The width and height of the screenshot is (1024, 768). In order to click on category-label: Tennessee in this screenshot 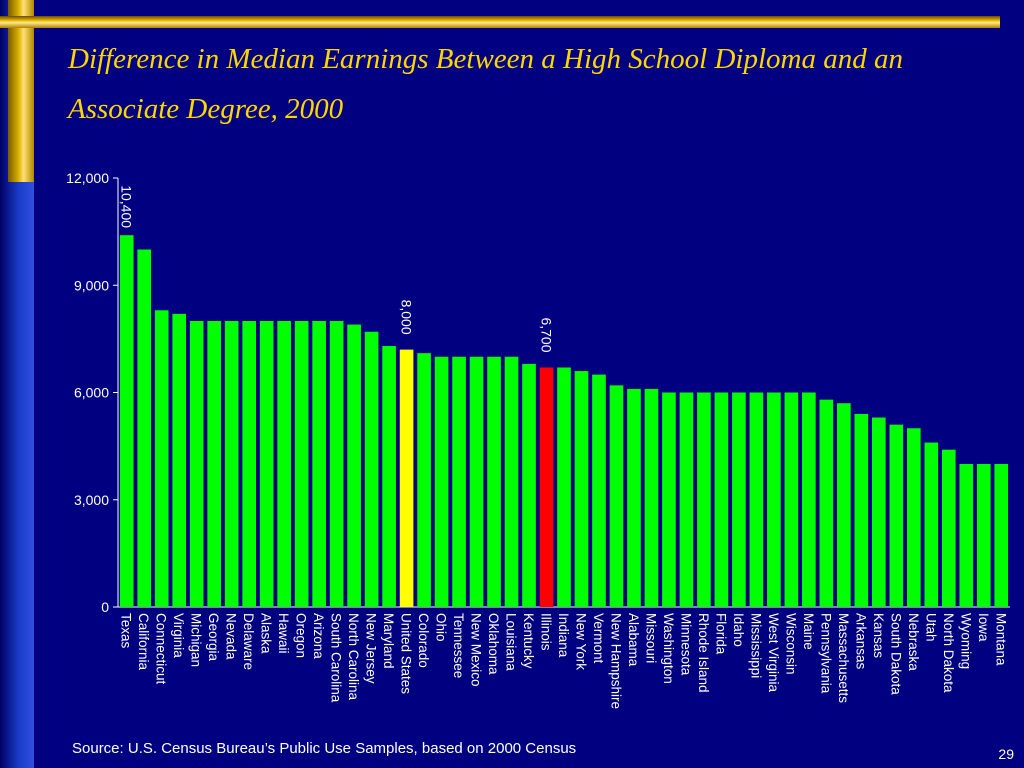, I will do `click(458, 645)`.